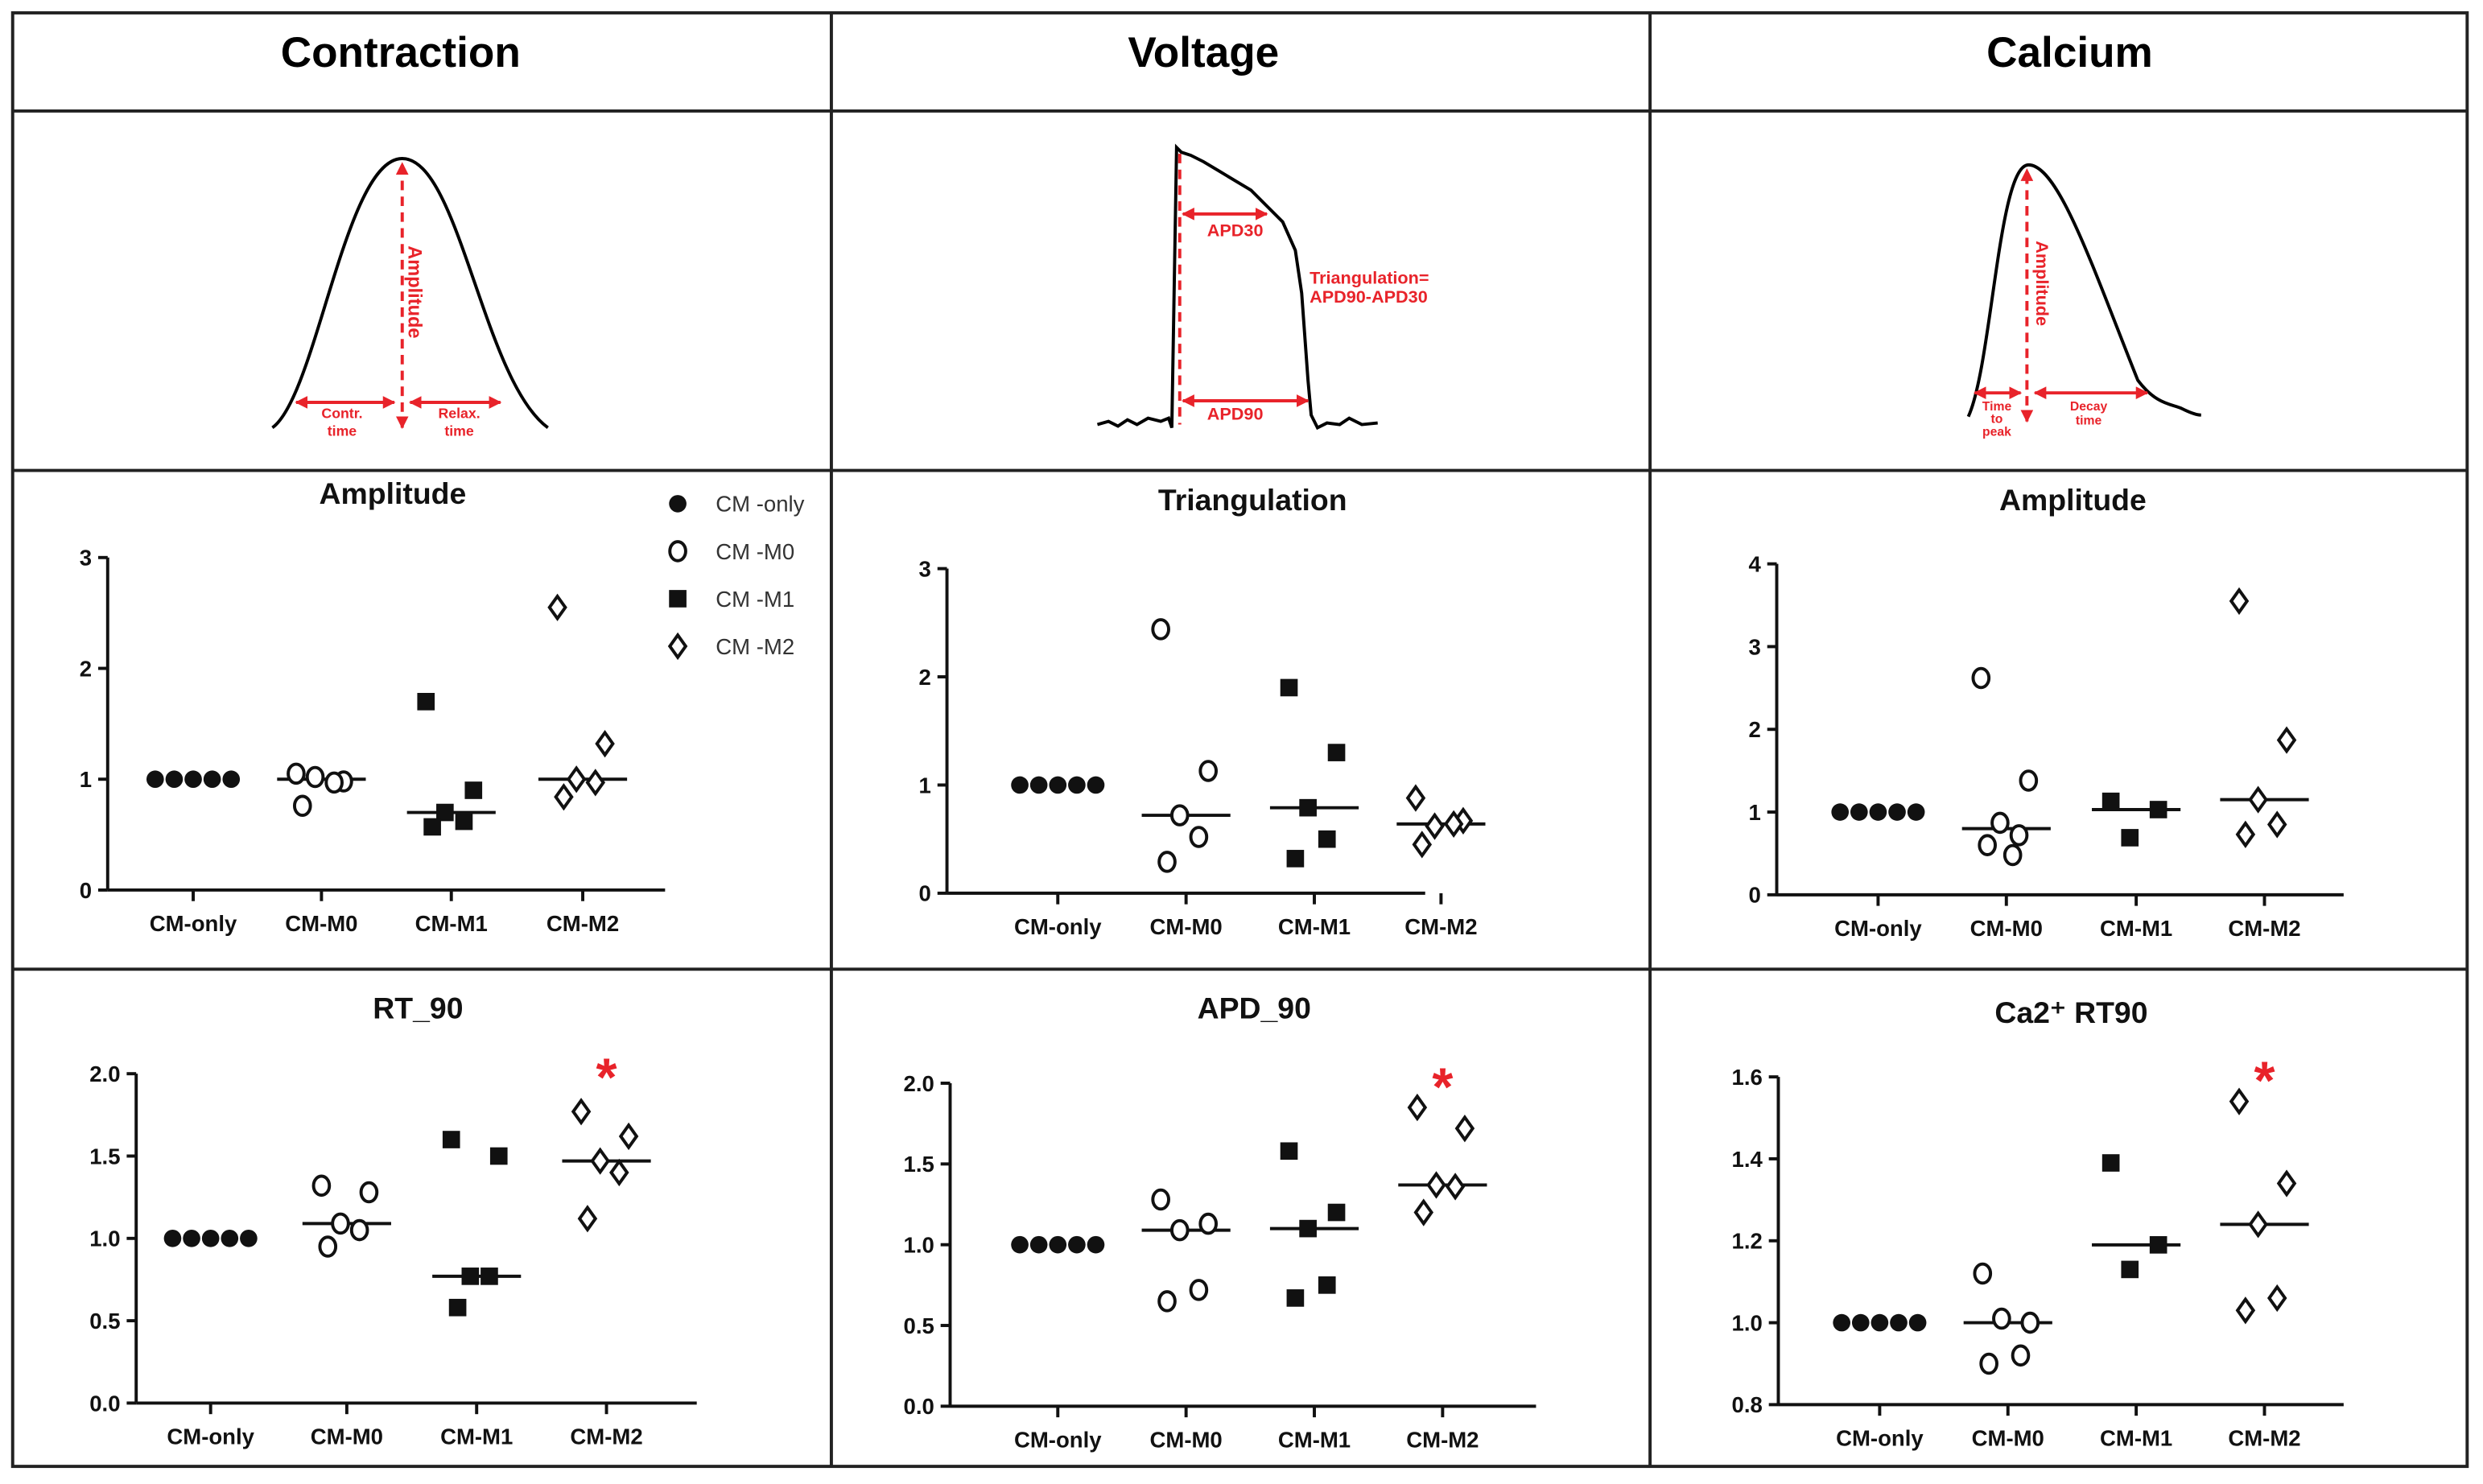 This screenshot has width=2483, height=1484. I want to click on legend-marker-open-diamond, so click(678, 646).